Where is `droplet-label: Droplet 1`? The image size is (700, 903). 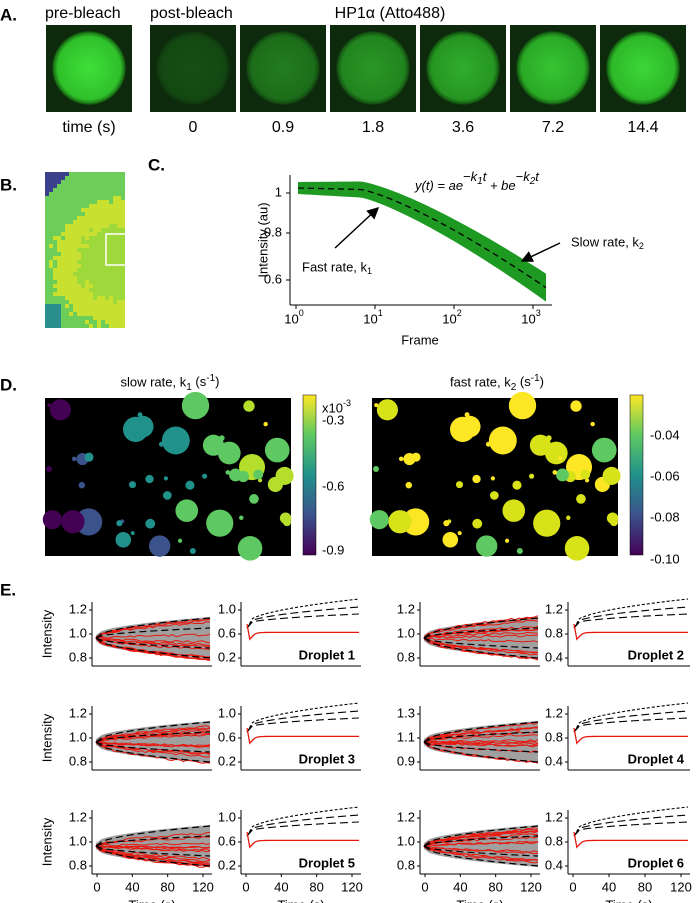
droplet-label: Droplet 1 is located at coordinates (327, 654).